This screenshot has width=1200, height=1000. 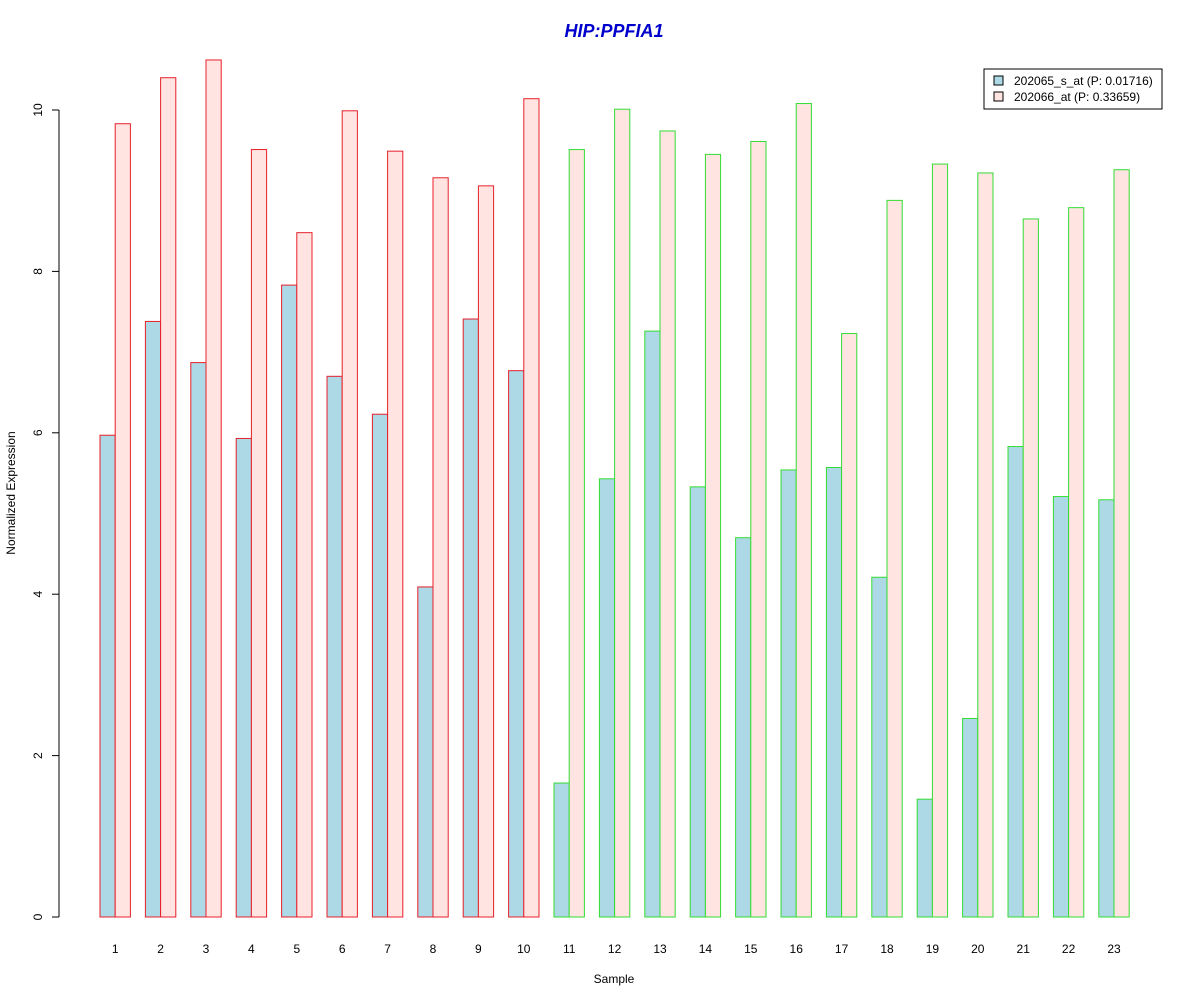 I want to click on x-tick-label: 23, so click(x=1114, y=949).